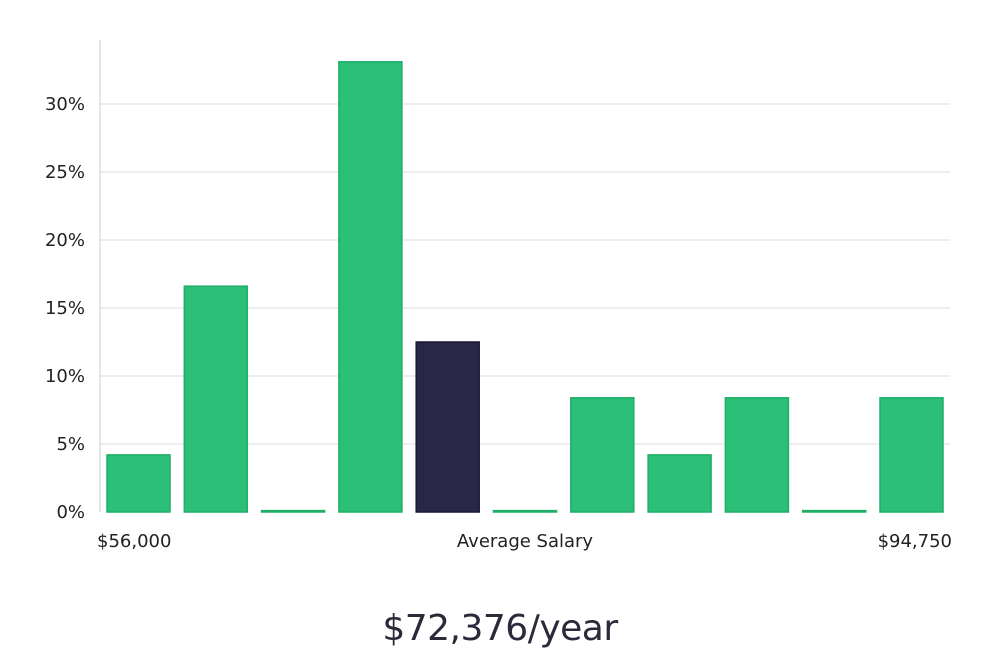  What do you see at coordinates (500, 628) in the screenshot?
I see `average-salary-value: $72,376/year` at bounding box center [500, 628].